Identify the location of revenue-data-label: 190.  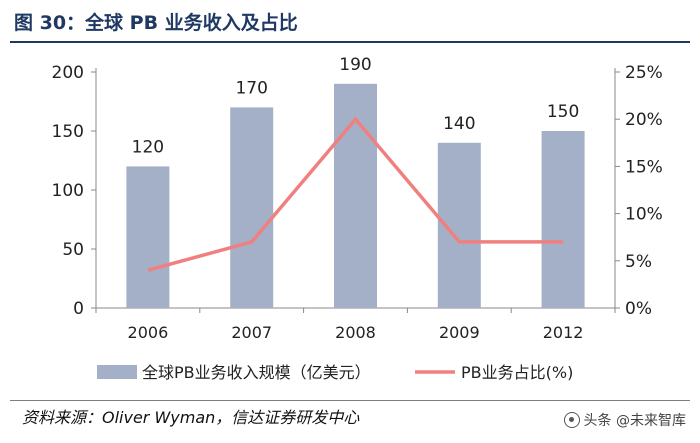
(355, 65).